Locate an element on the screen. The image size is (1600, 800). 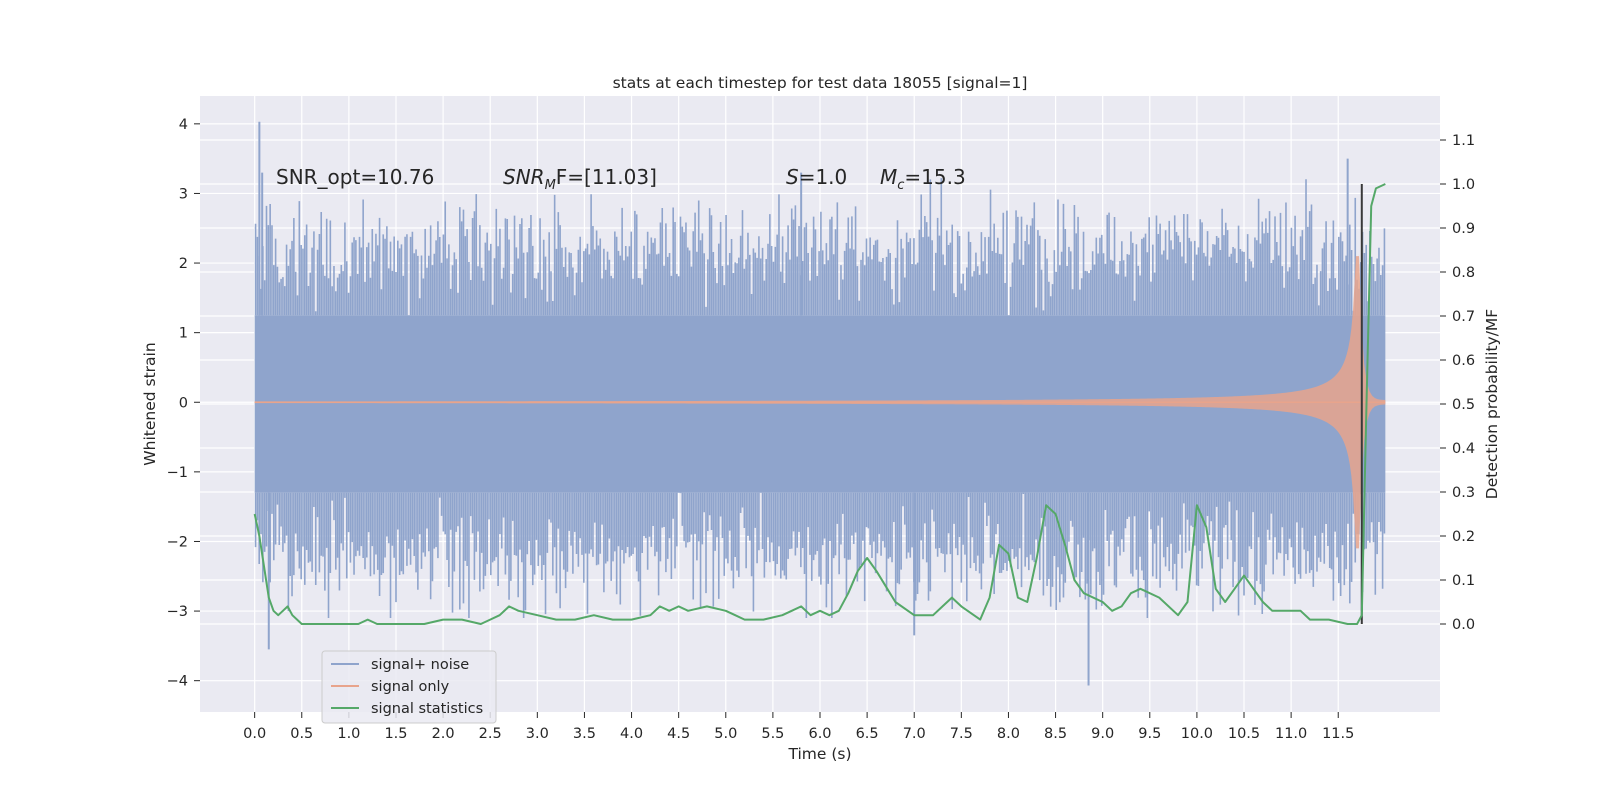
y-right-tick-label: 1.0 is located at coordinates (1463, 185).